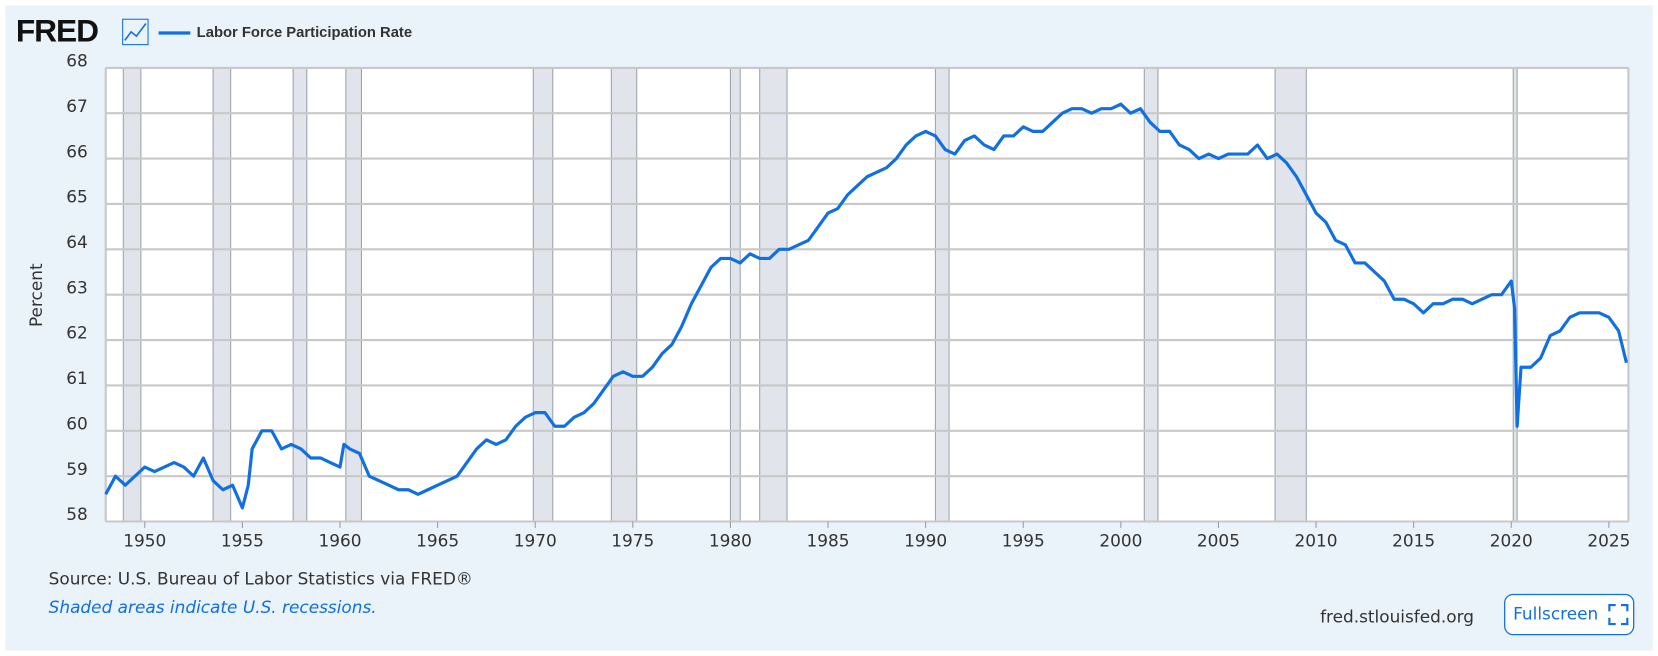 This screenshot has width=1658, height=656. I want to click on y-tick-label: 60, so click(77, 423).